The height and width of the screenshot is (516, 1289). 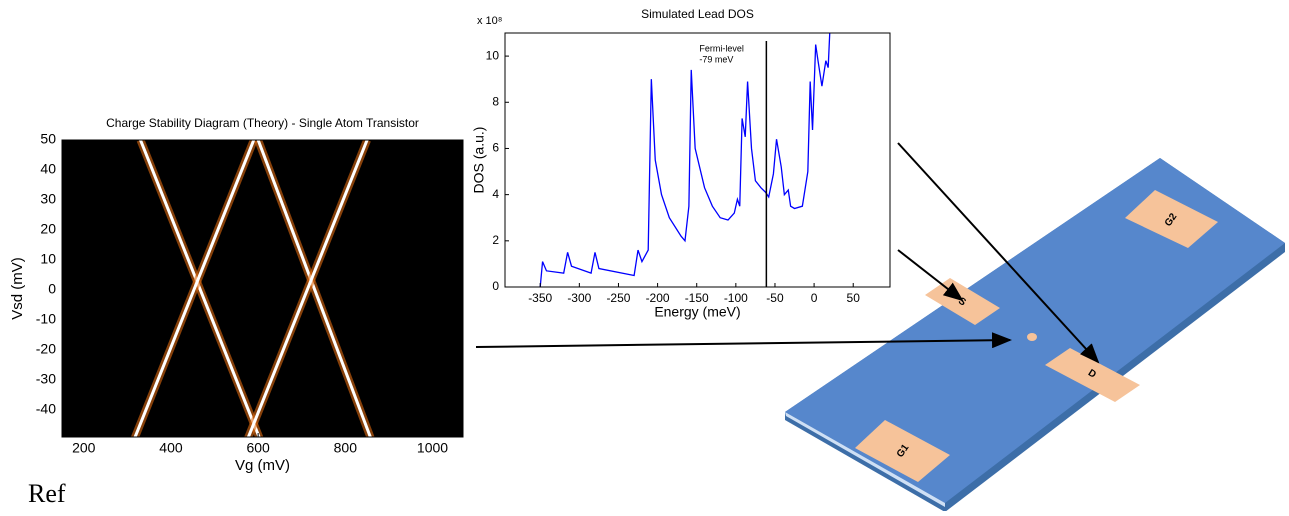 I want to click on y-tick-label: -20, so click(x=46, y=349).